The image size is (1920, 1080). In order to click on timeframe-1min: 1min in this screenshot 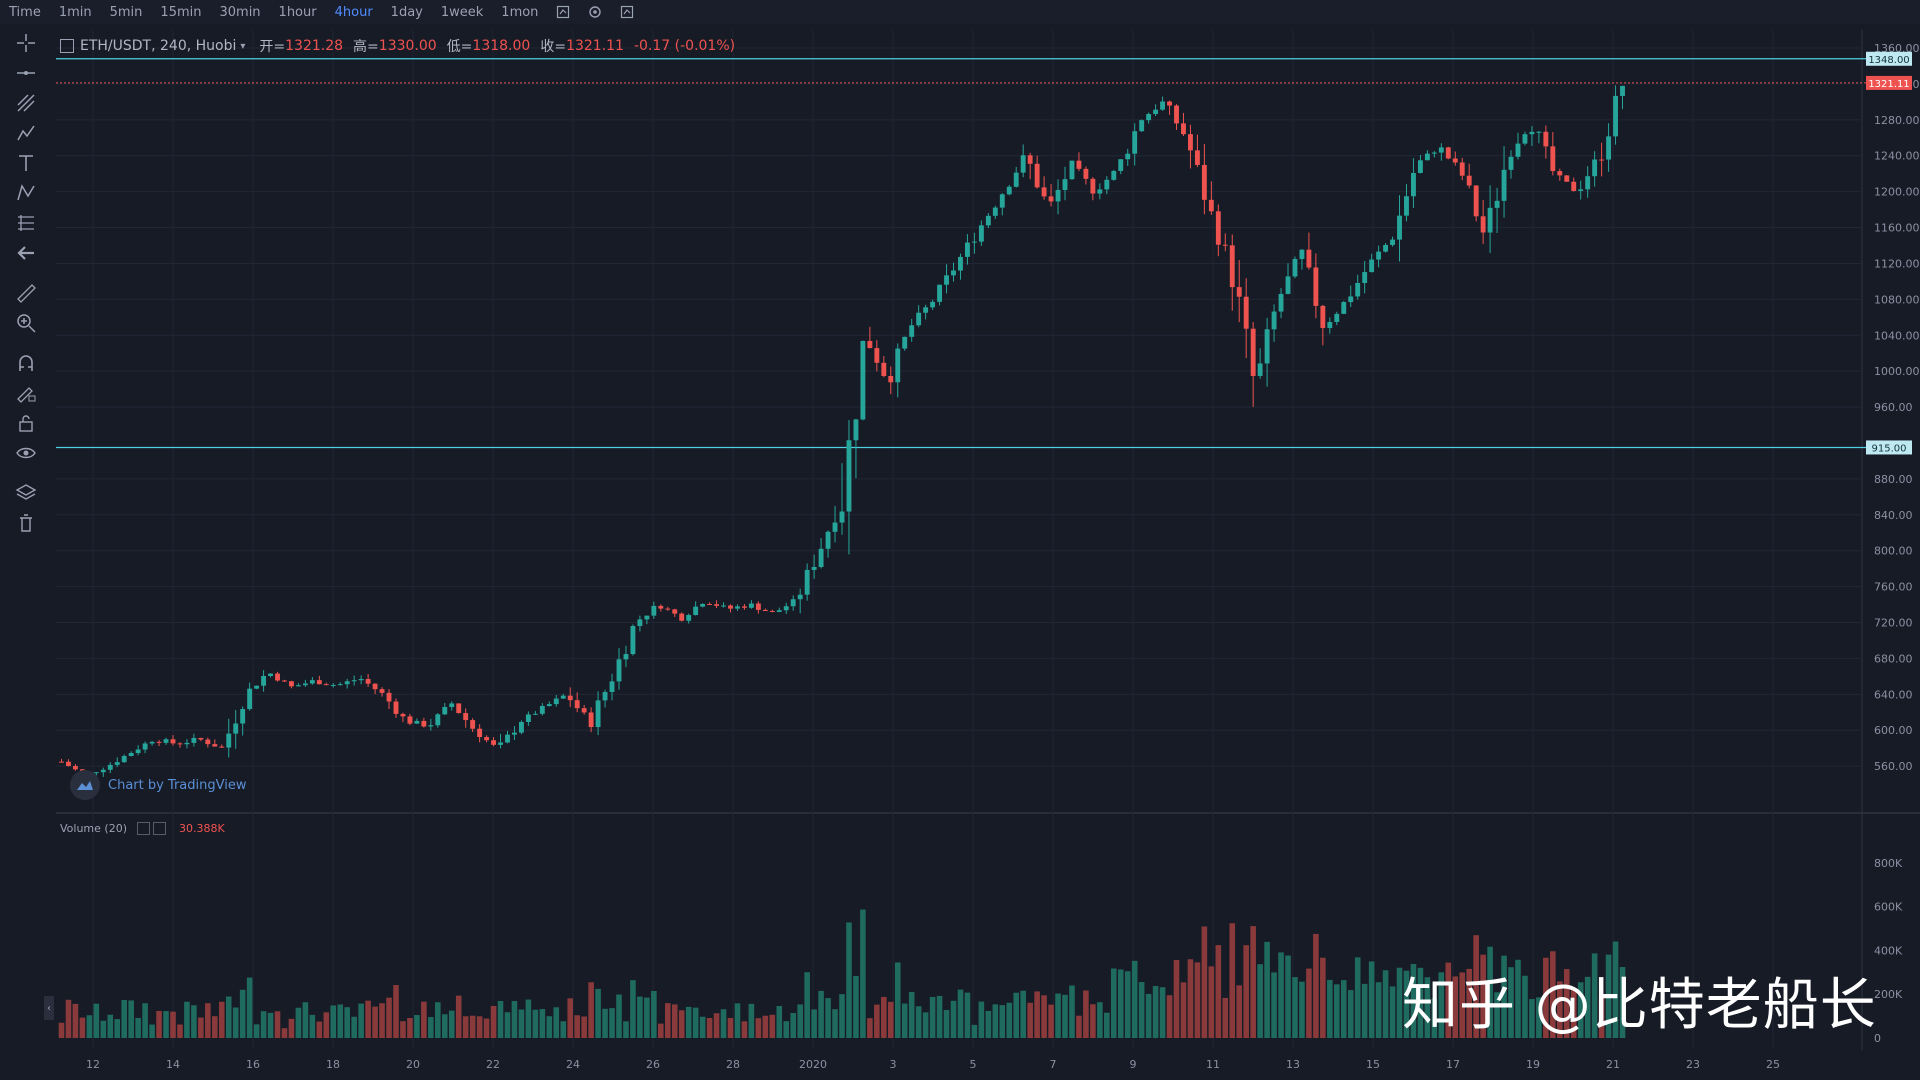, I will do `click(75, 12)`.